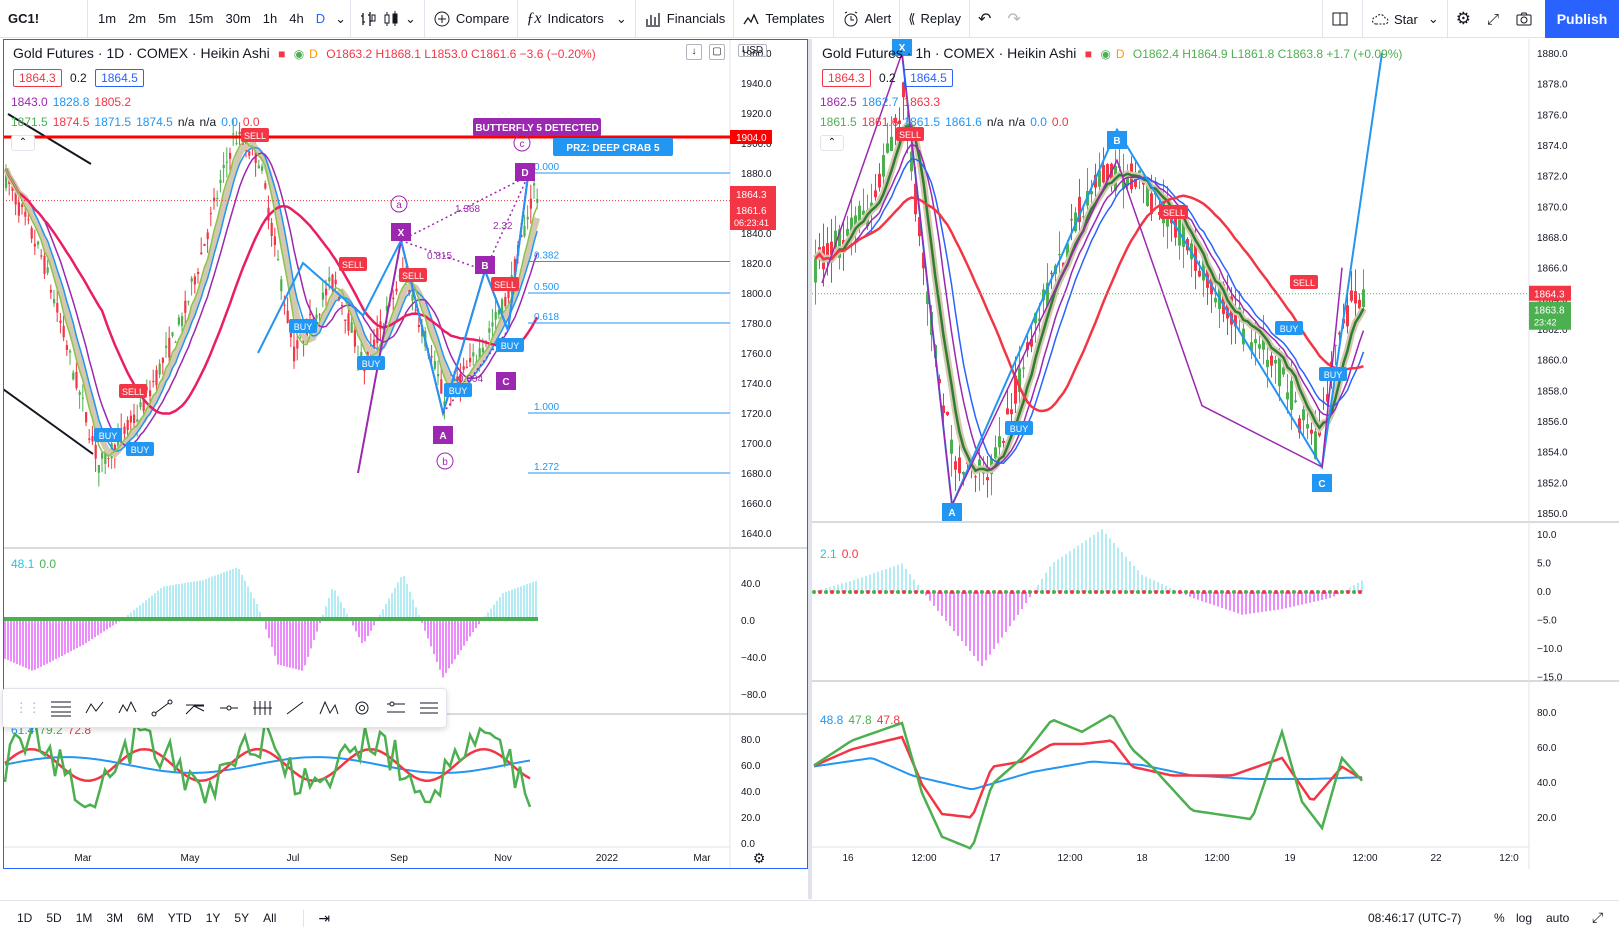 Image resolution: width=1619 pixels, height=935 pixels. Describe the element at coordinates (935, 19) in the screenshot. I see `replay-button: ⟪ Replay` at that location.